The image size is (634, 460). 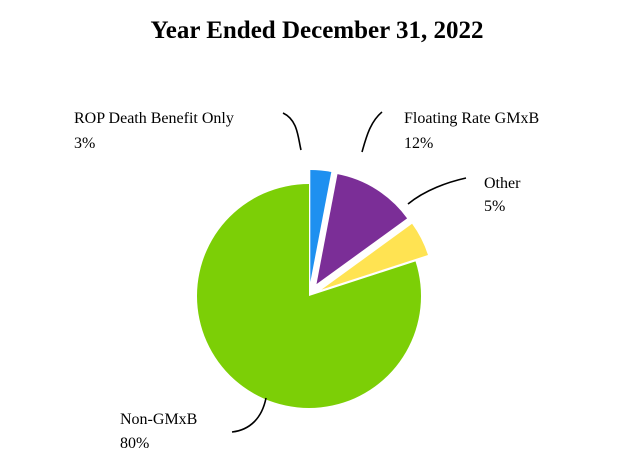 What do you see at coordinates (502, 183) in the screenshot?
I see `slice-name-label: Other` at bounding box center [502, 183].